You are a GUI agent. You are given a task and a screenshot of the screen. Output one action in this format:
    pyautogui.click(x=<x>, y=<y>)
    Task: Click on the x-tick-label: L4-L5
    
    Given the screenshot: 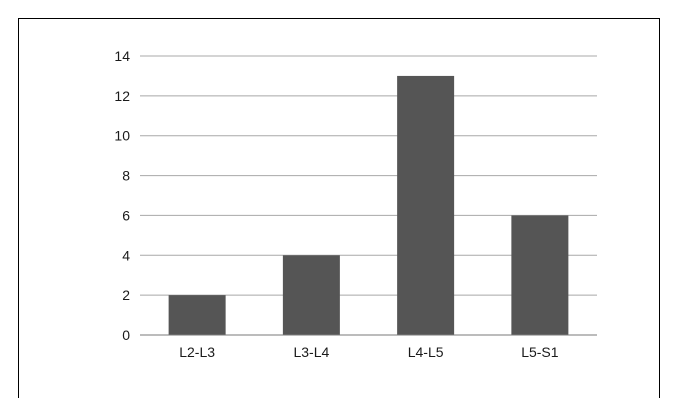 What is the action you would take?
    pyautogui.click(x=426, y=352)
    